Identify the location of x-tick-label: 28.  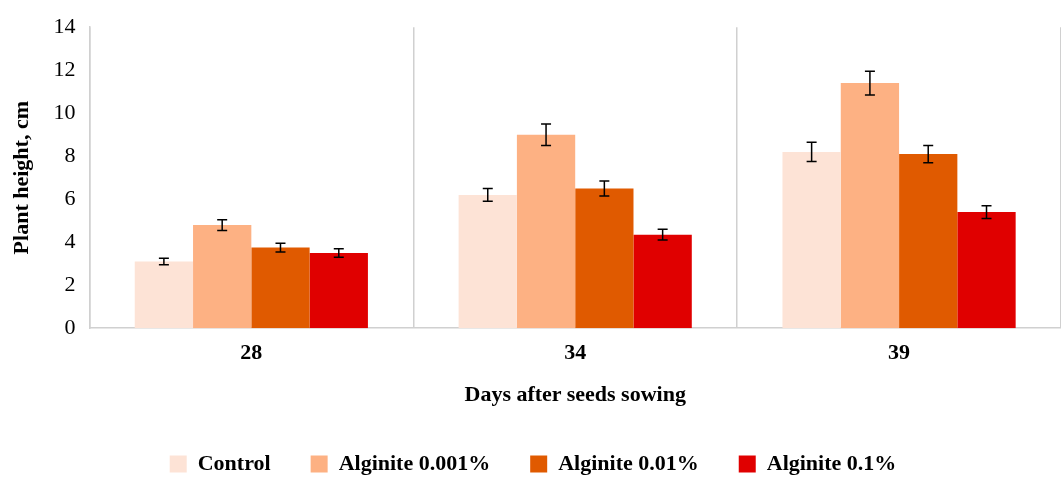
(251, 352).